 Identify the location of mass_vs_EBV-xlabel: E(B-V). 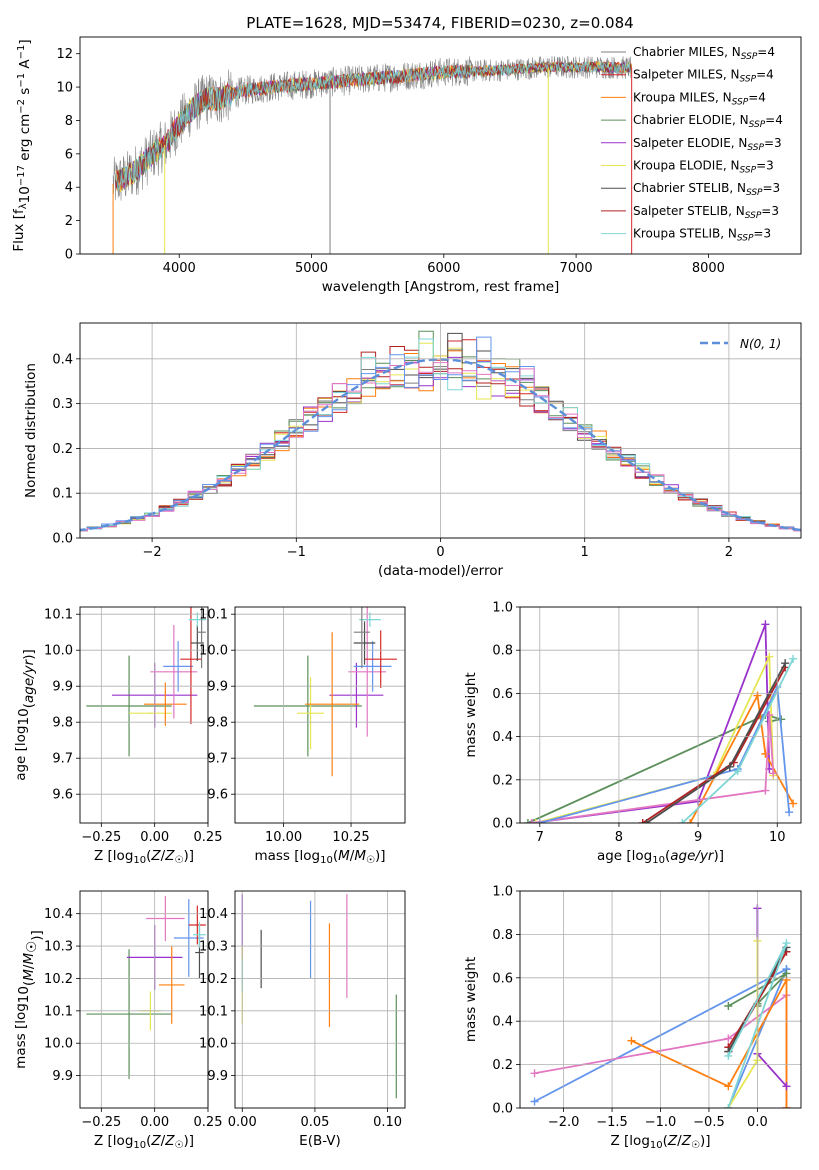
(320, 1141).